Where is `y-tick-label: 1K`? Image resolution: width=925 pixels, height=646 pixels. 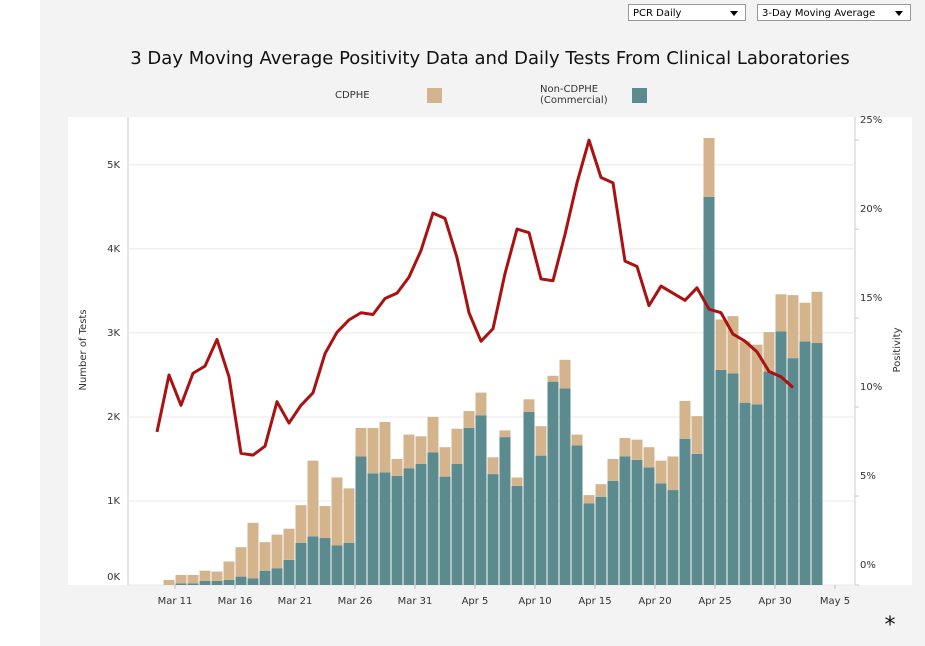 y-tick-label: 1K is located at coordinates (113, 501).